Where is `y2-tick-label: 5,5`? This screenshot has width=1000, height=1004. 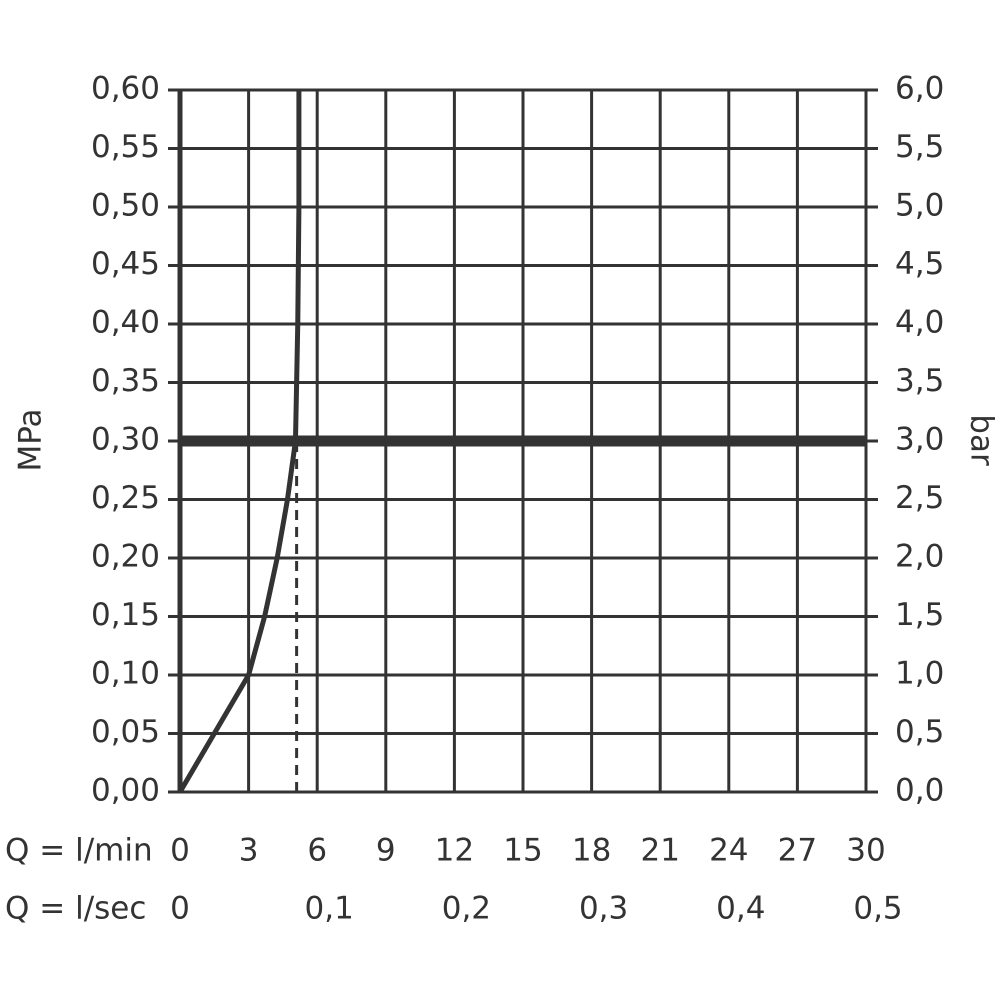
y2-tick-label: 5,5 is located at coordinates (919, 147).